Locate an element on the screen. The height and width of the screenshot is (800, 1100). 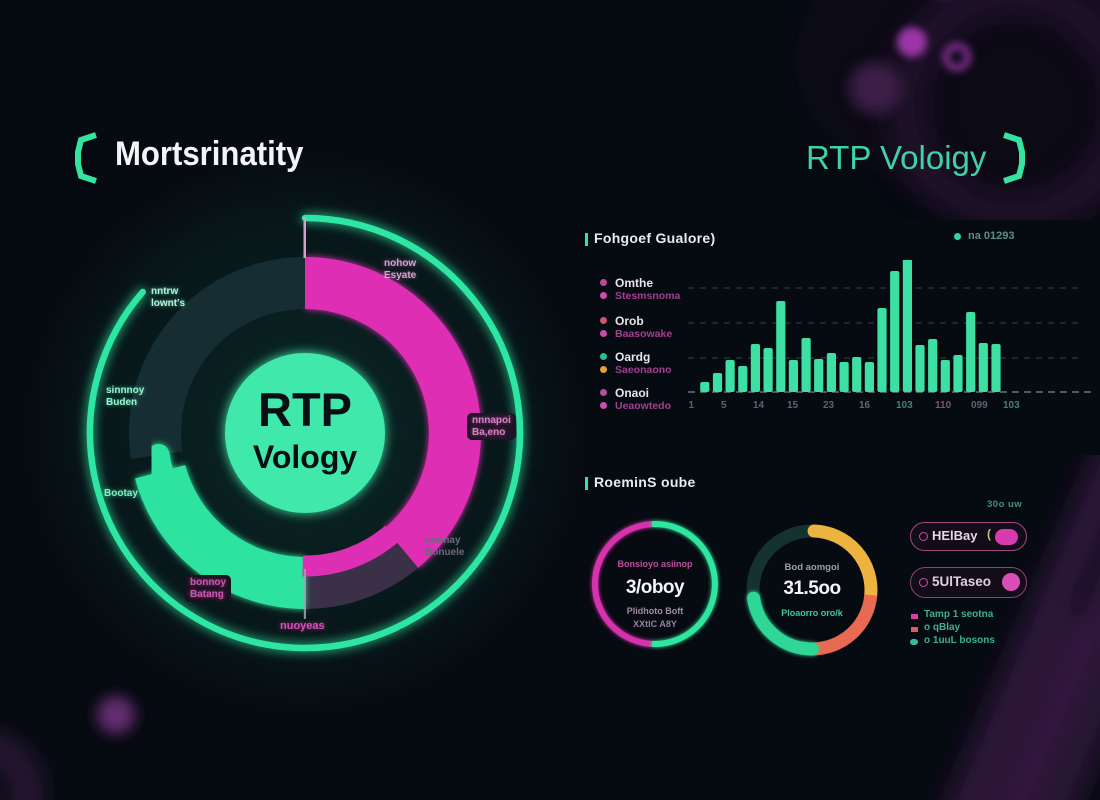
svg-text: 14 is located at coordinates (759, 405).